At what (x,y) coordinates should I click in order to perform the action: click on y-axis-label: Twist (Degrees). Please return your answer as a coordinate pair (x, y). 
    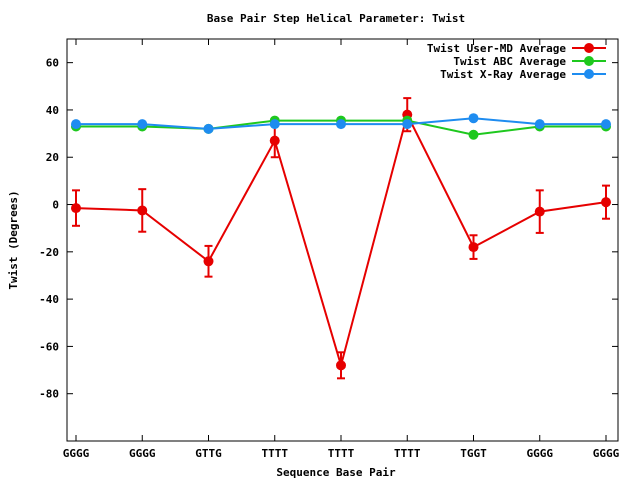
    Looking at the image, I should click on (13, 239).